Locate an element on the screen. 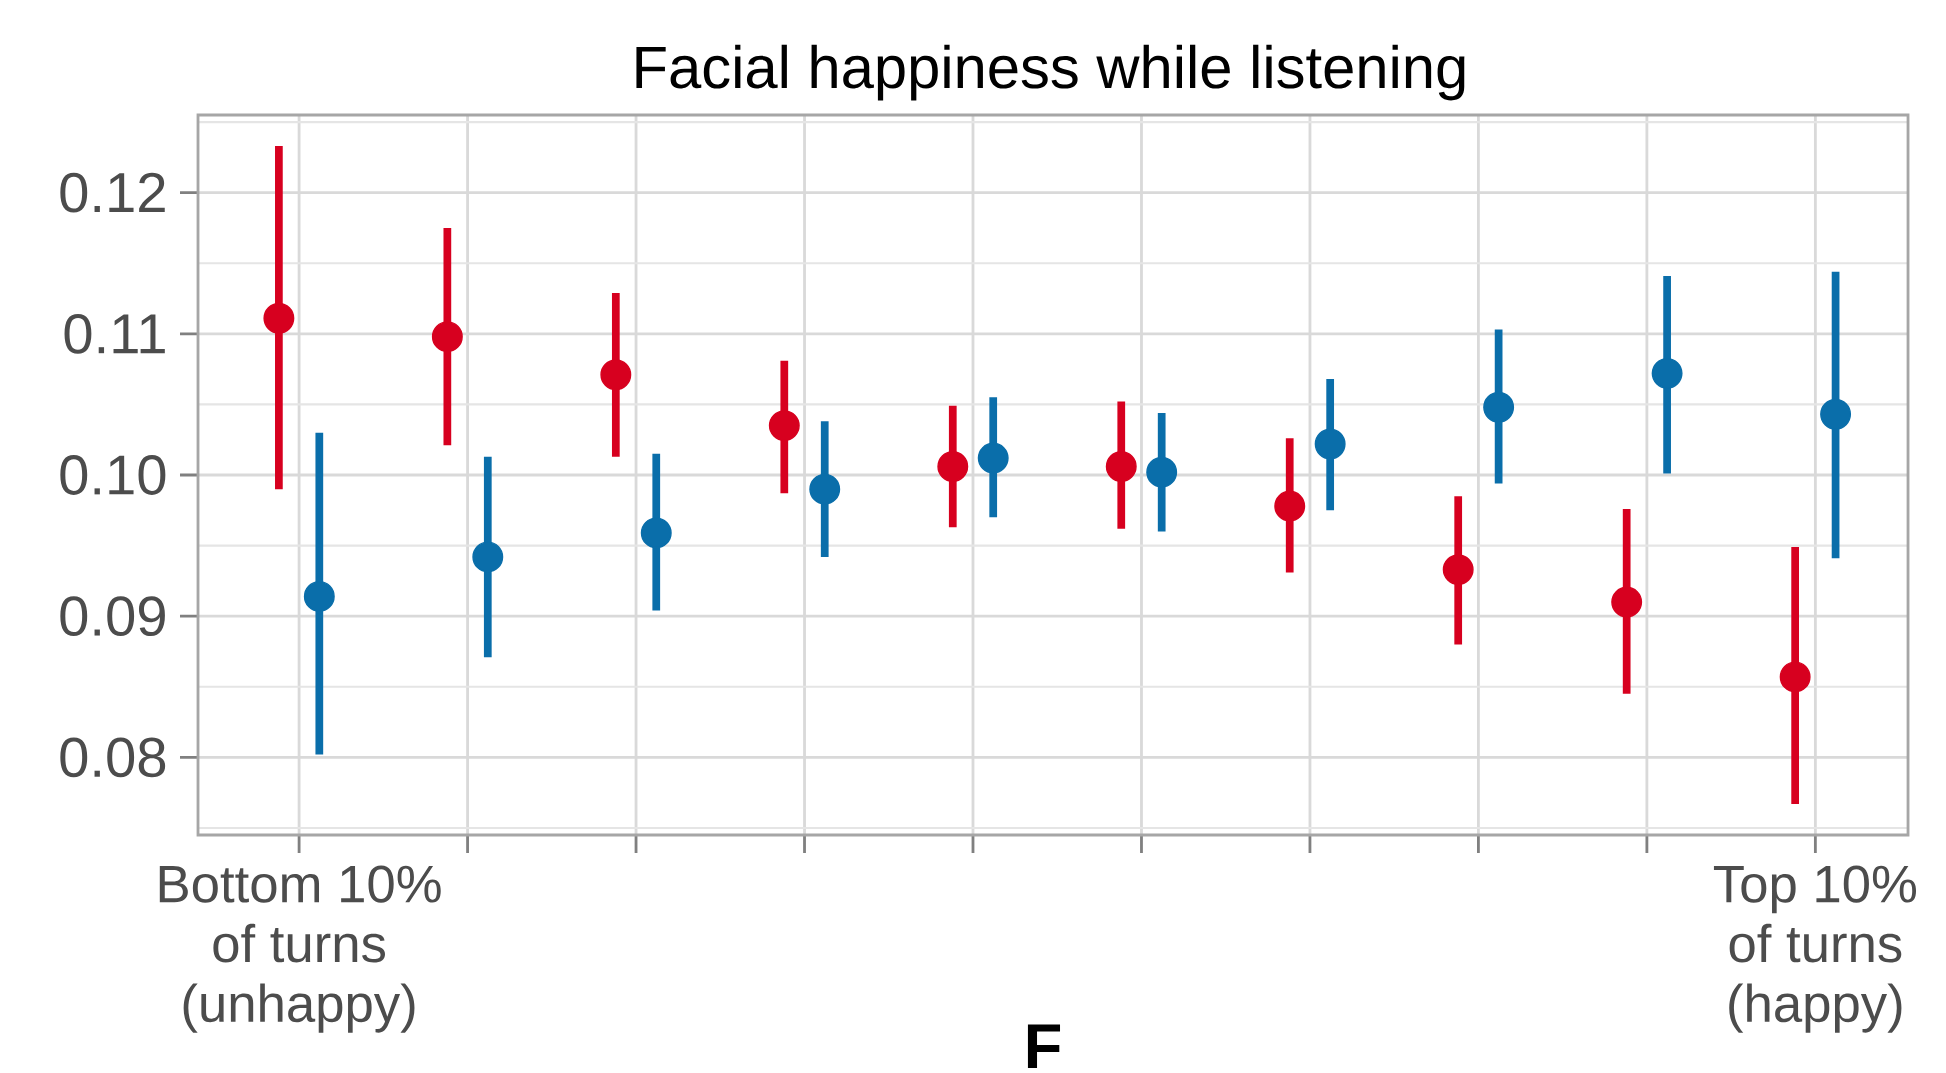 The image size is (1946, 1073). x-tick-label: Bottom 10% of turns (unhappy) is located at coordinates (300, 949).